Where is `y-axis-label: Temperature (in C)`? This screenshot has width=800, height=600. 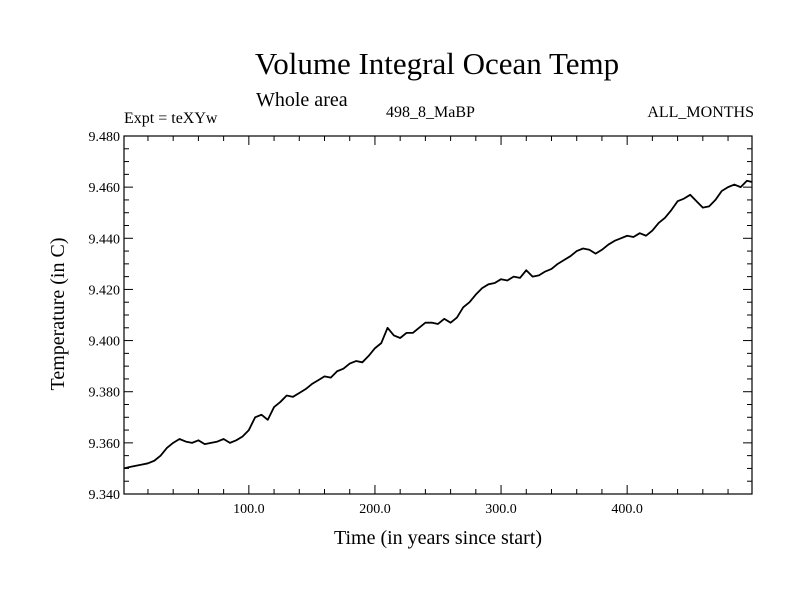
y-axis-label: Temperature (in C) is located at coordinates (58, 314).